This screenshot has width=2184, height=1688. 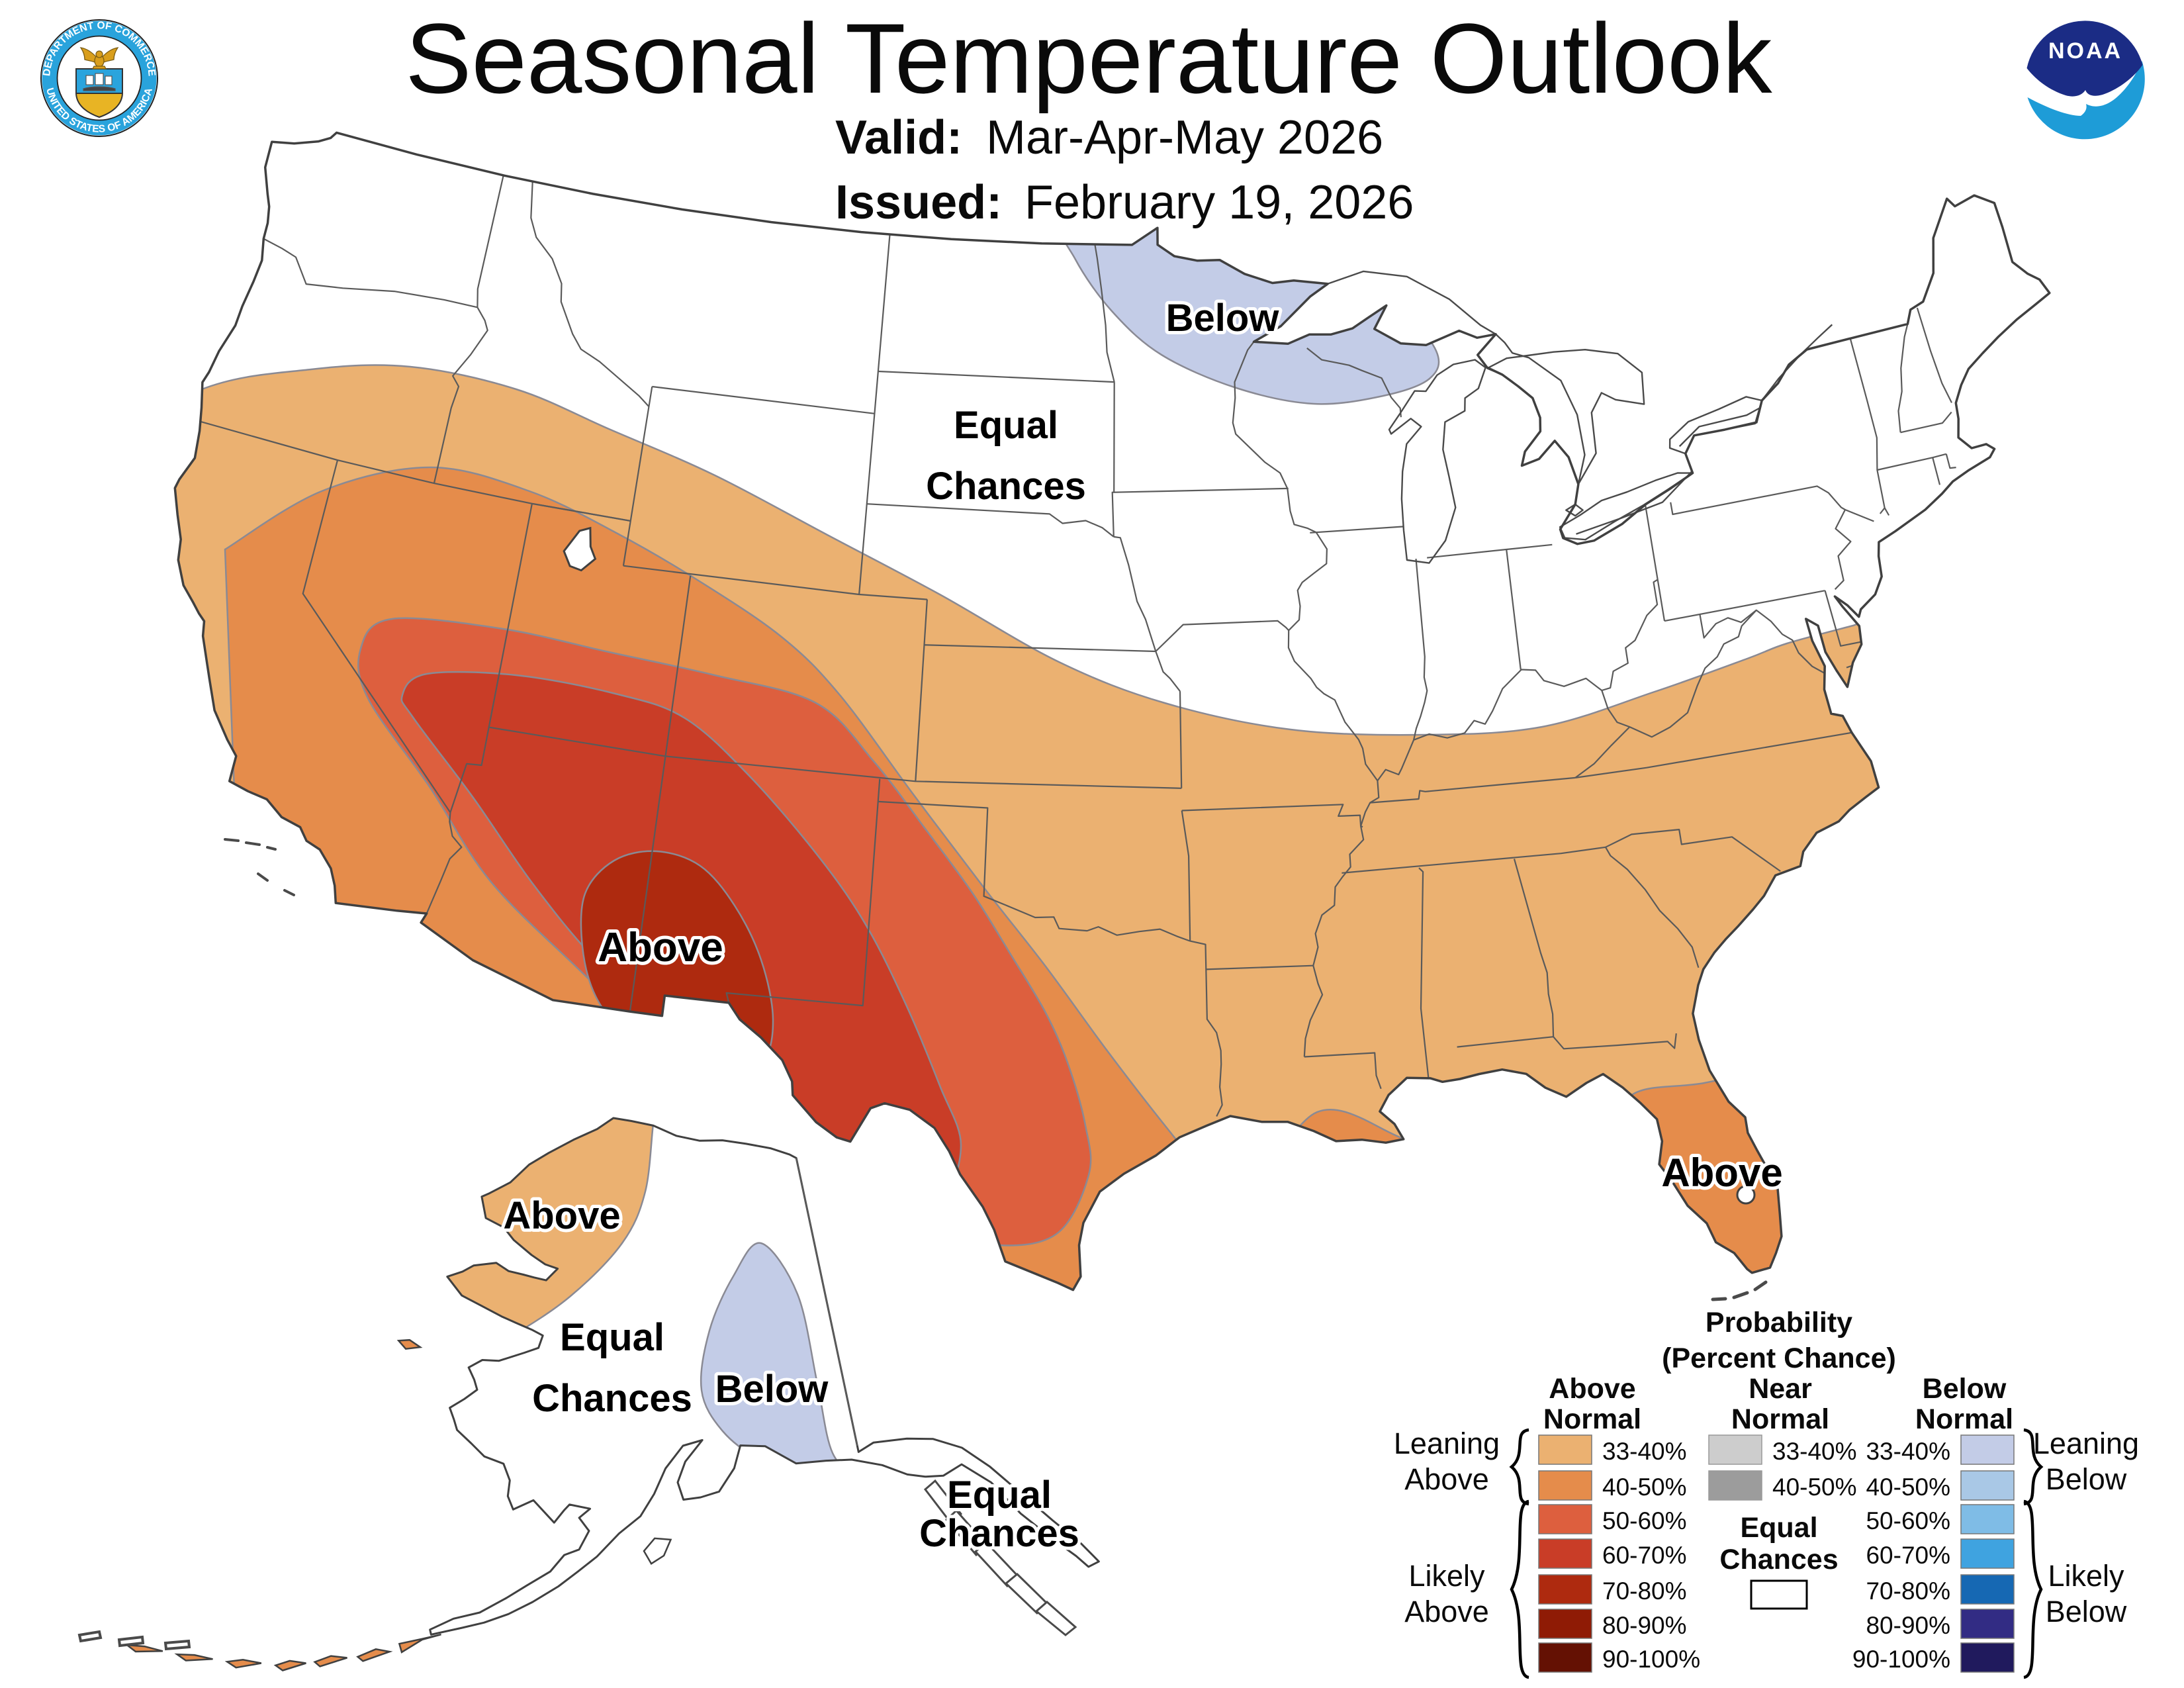 What do you see at coordinates (1780, 1389) in the screenshot?
I see `svg-text: Near` at bounding box center [1780, 1389].